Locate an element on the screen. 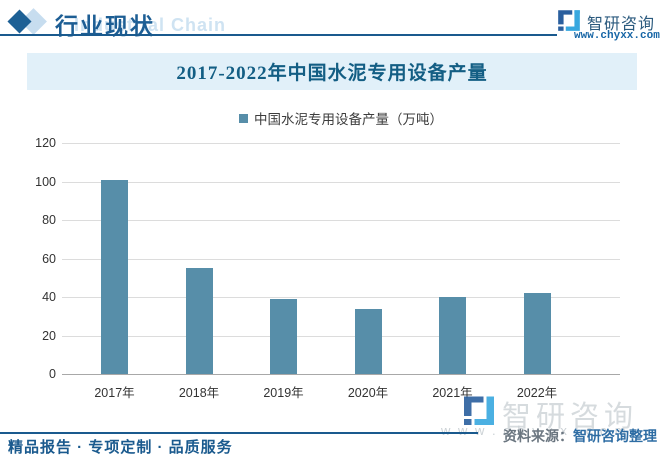 The height and width of the screenshot is (458, 664). chart-title-band: 2017-2022年中国水泥专用设备产量 is located at coordinates (332, 71).